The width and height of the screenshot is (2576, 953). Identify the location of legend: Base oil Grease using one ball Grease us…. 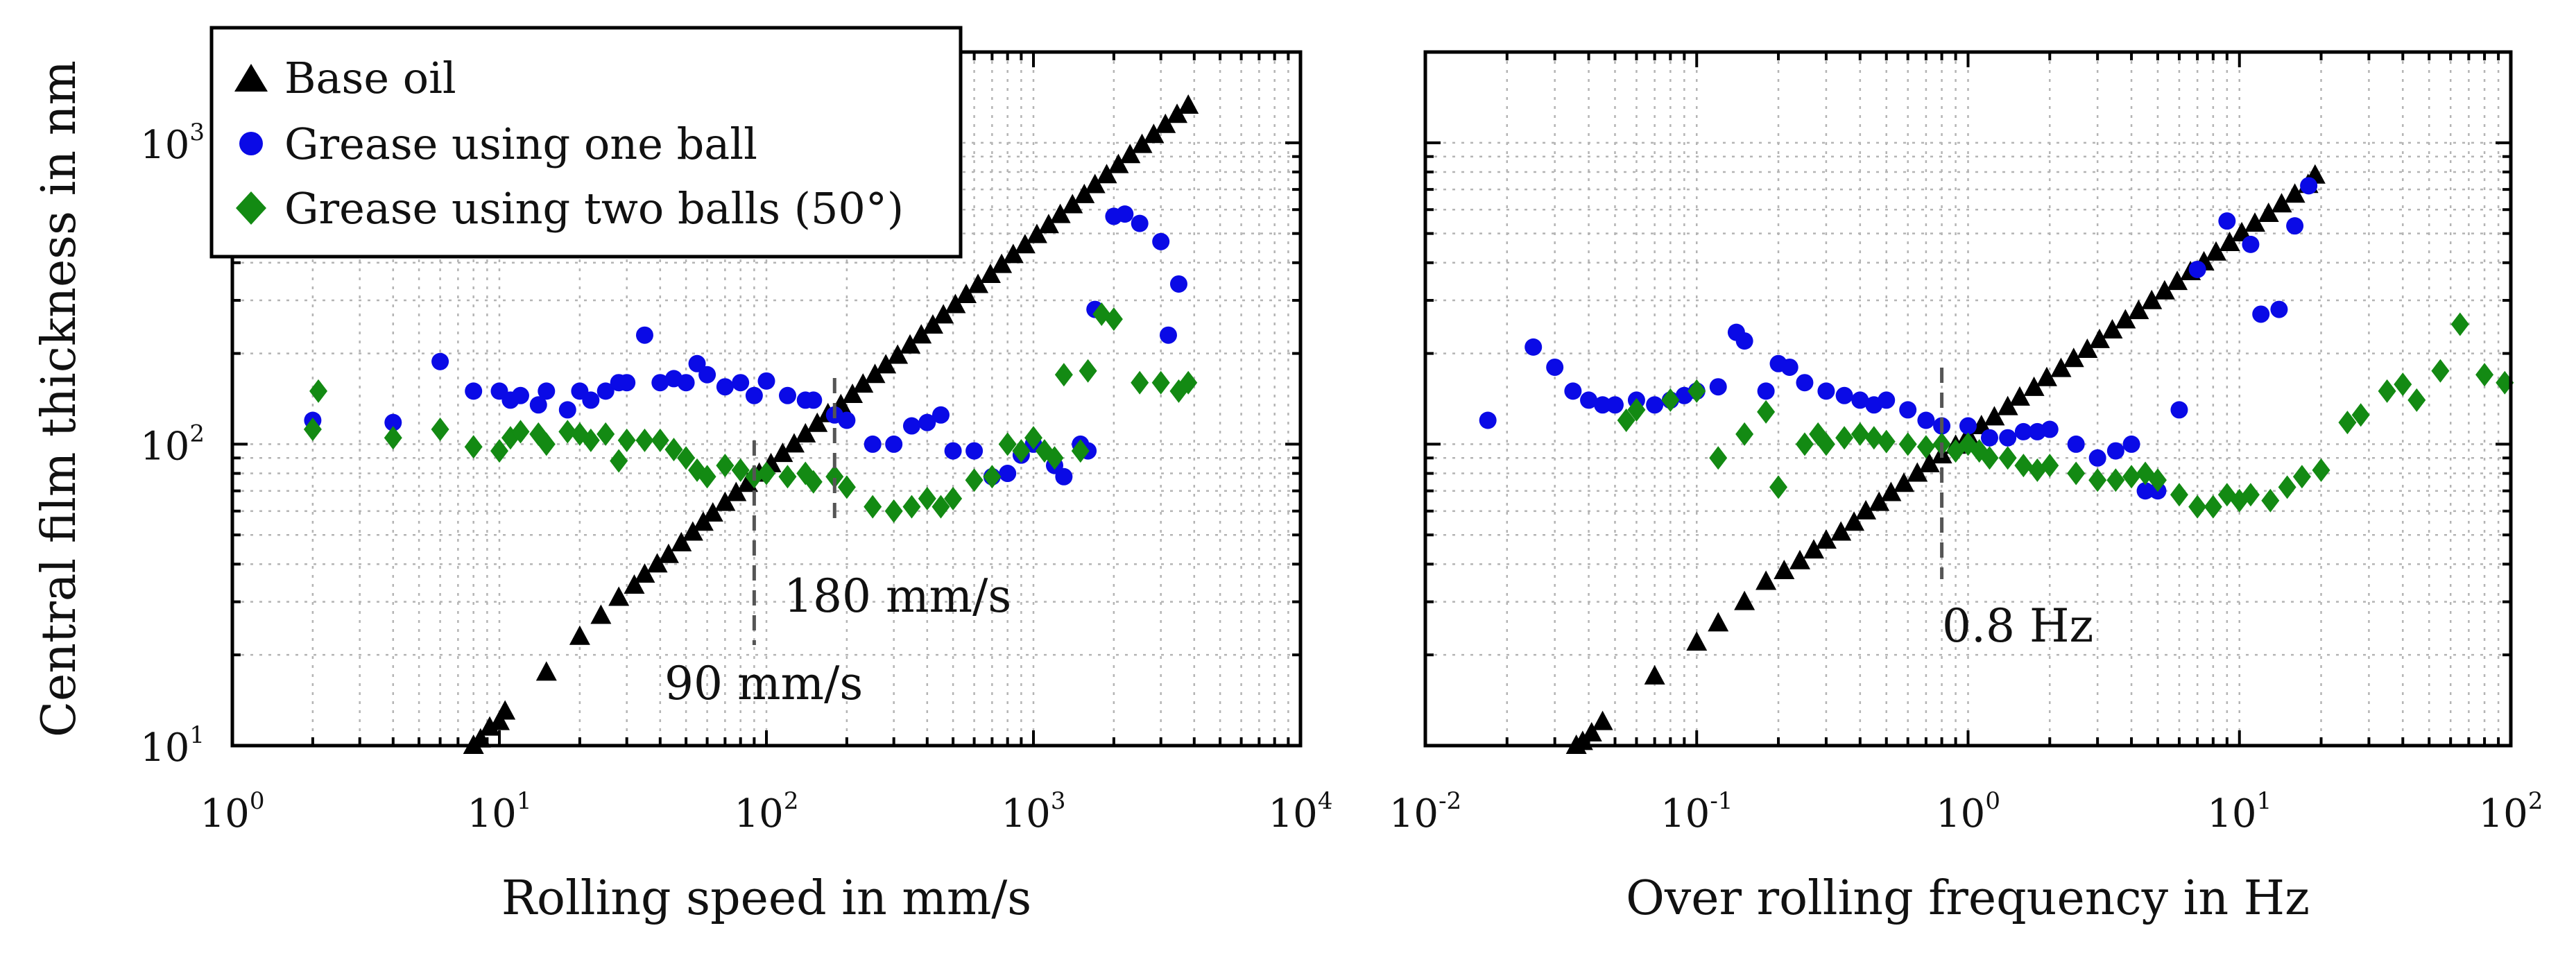
(586, 142).